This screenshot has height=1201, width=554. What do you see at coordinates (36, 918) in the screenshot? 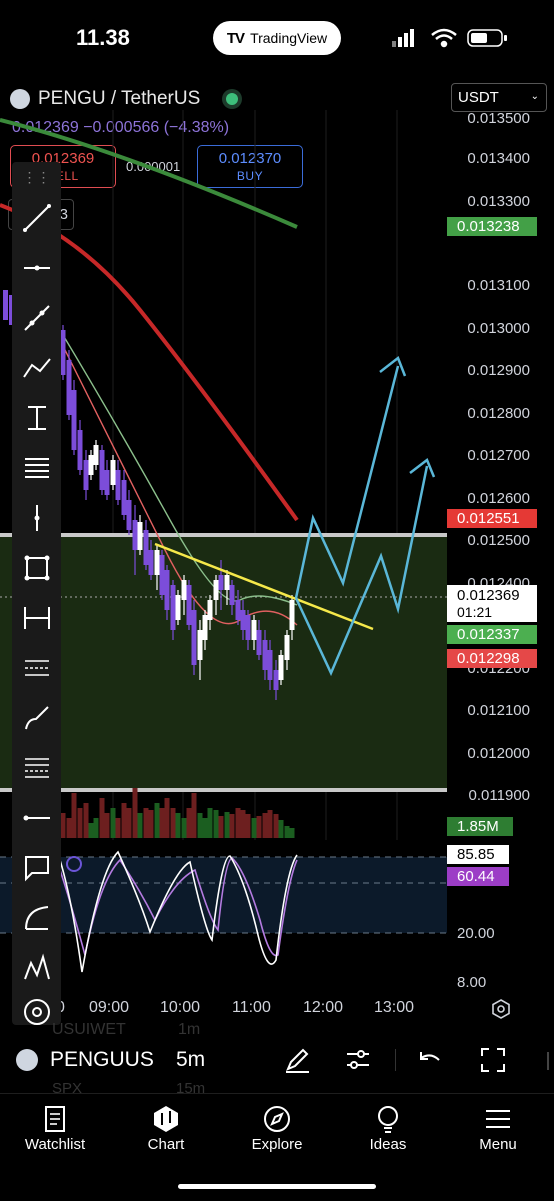
I see `arc-tool-icon` at bounding box center [36, 918].